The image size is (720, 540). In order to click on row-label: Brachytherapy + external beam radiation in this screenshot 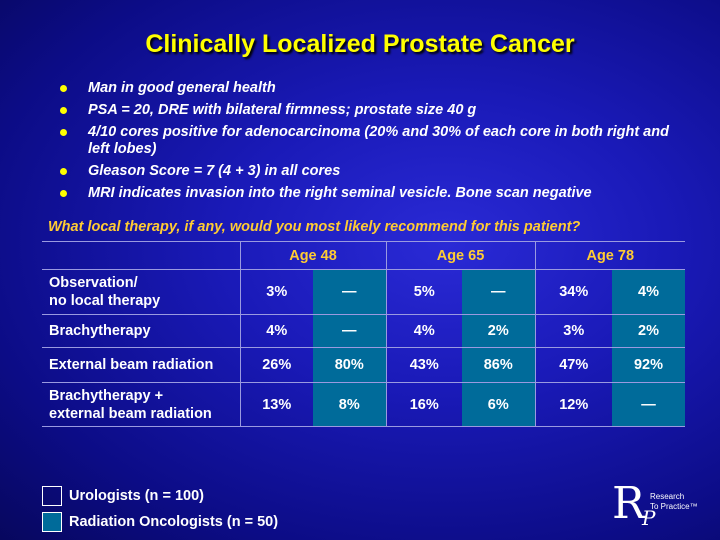, I will do `click(141, 404)`.